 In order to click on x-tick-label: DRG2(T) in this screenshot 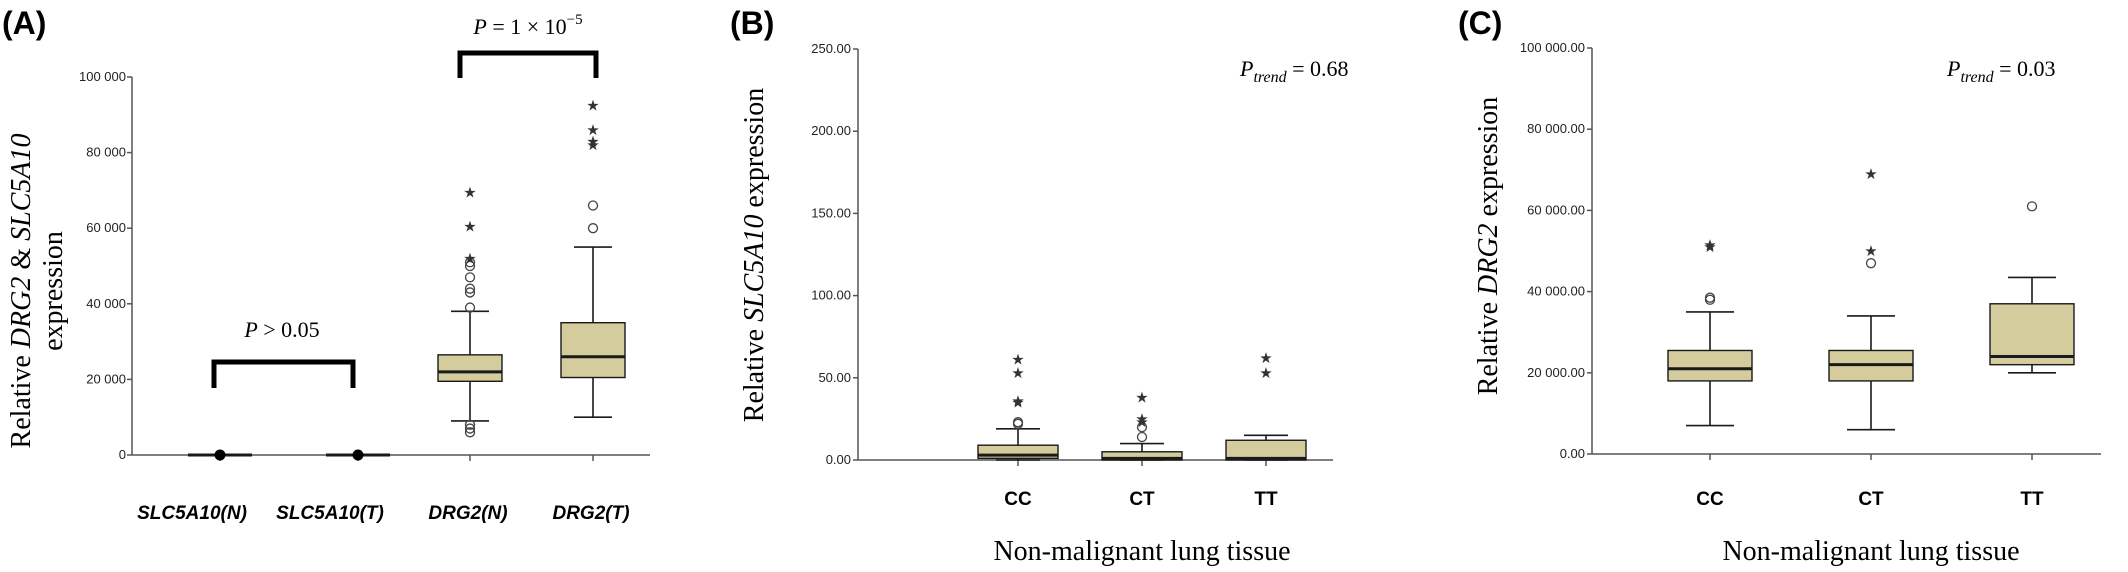, I will do `click(590, 513)`.